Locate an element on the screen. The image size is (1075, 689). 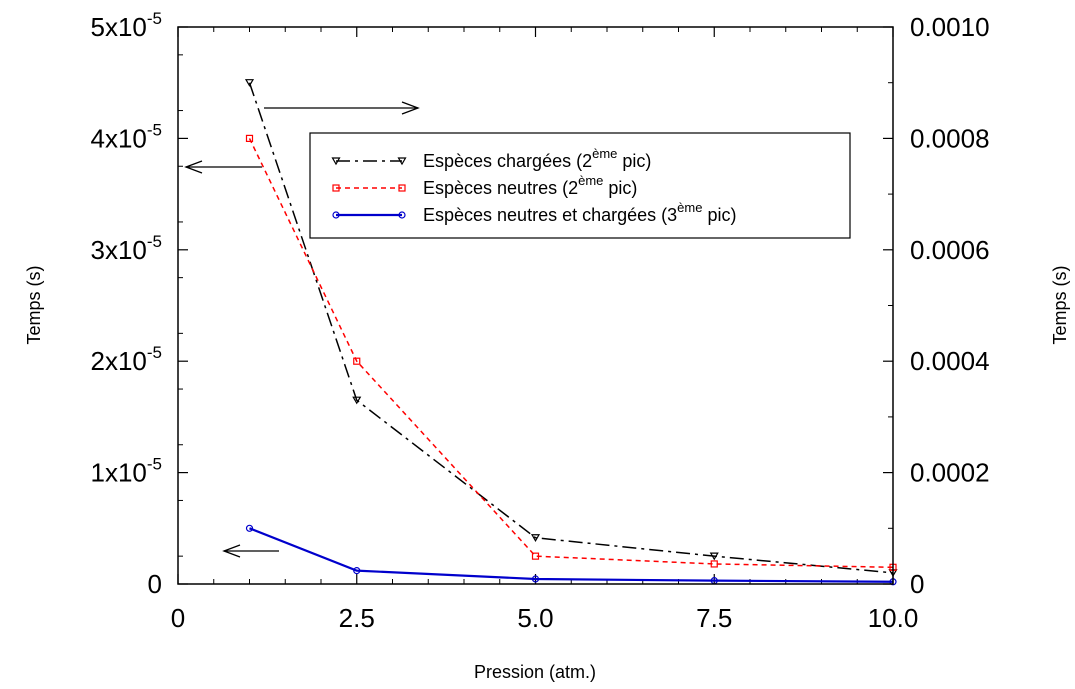
legend-entry: Espèces neutres (2ème pic) is located at coordinates (484, 185).